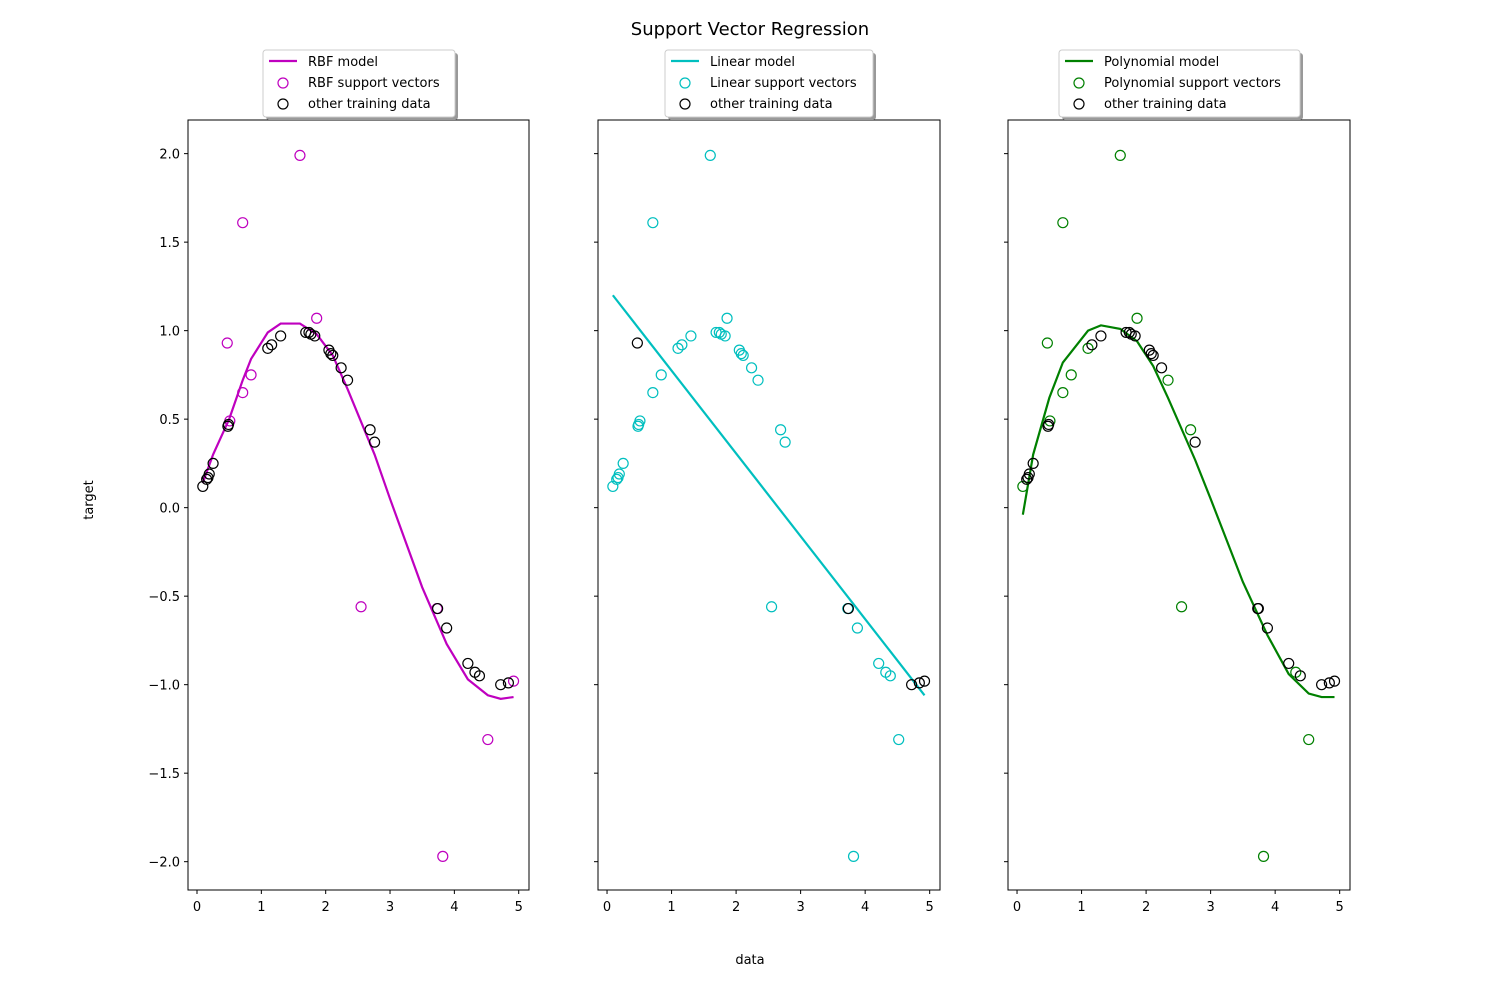 The width and height of the screenshot is (1500, 1004). Describe the element at coordinates (343, 62) in the screenshot. I see `legend-entry: RBF model` at that location.